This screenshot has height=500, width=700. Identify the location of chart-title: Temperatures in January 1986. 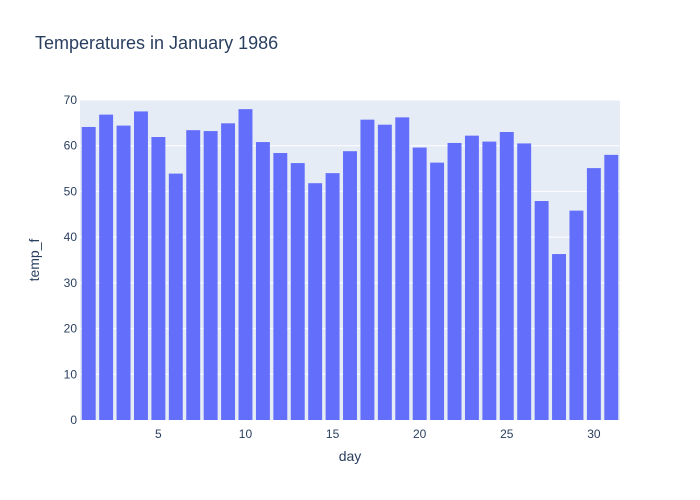
(157, 43).